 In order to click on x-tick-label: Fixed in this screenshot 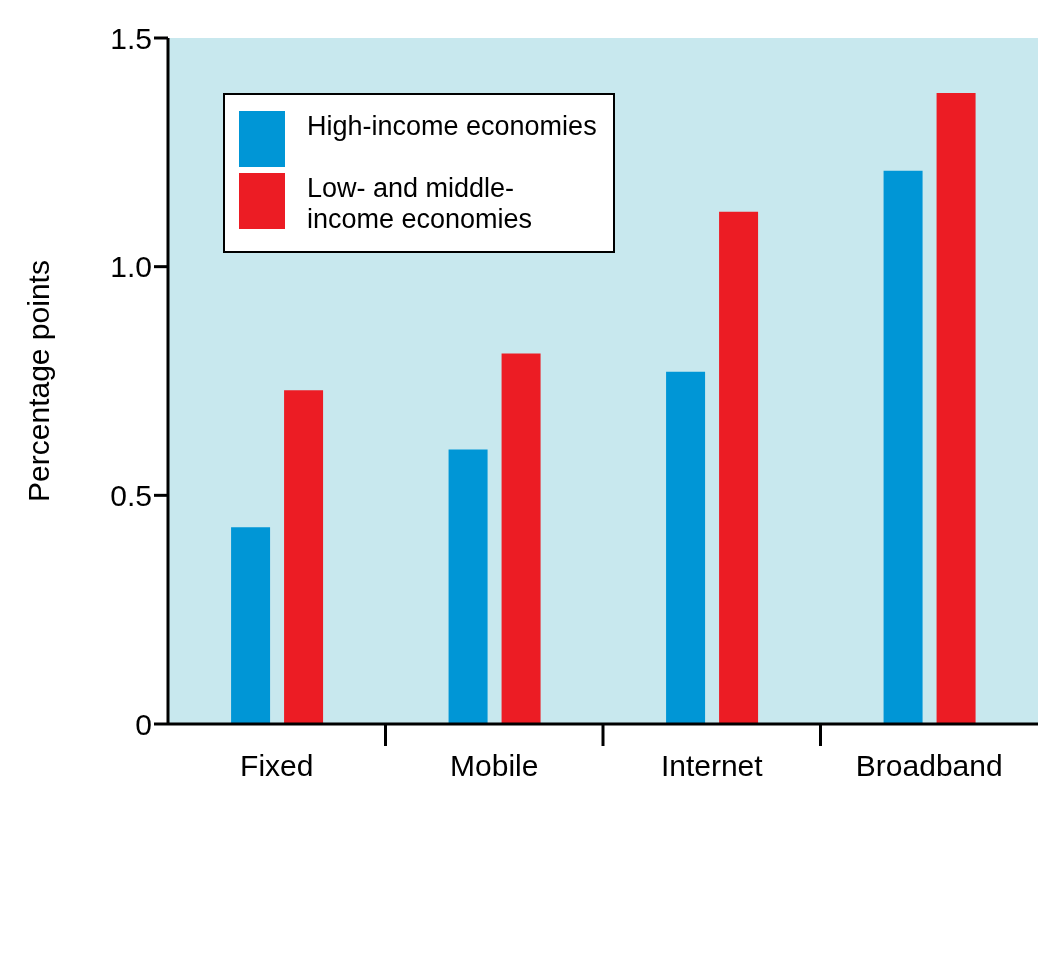, I will do `click(277, 765)`.